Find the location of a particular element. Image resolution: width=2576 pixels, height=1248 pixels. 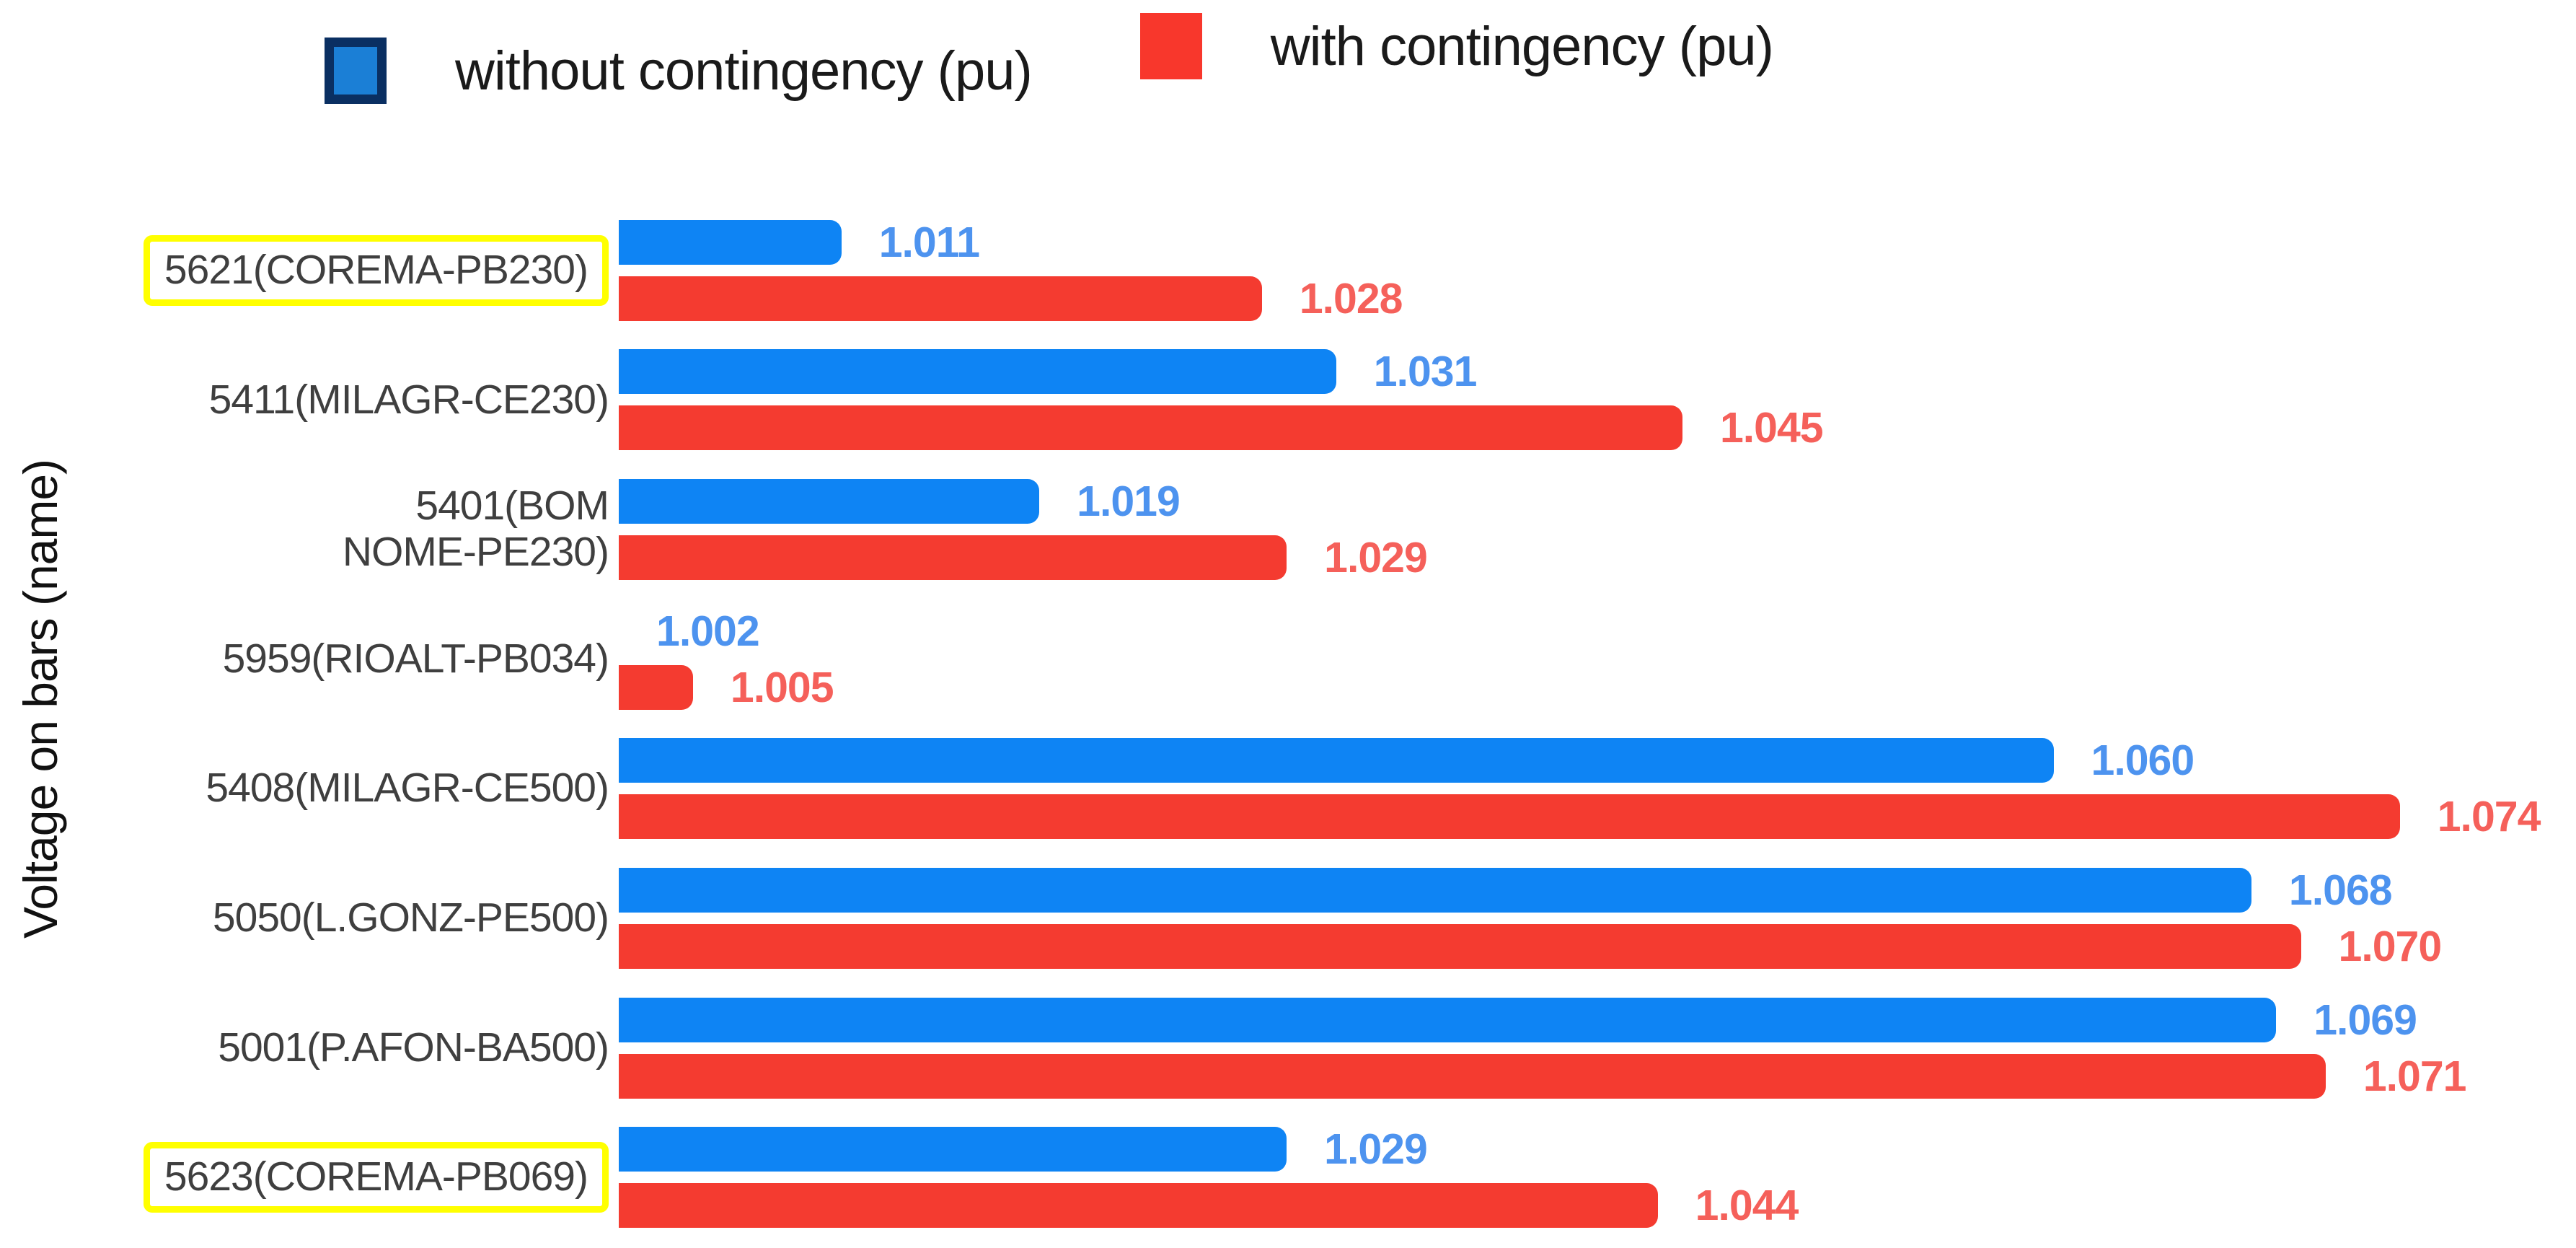

legend-item-with-contingency: with contingency (pu) is located at coordinates (1456, 46).